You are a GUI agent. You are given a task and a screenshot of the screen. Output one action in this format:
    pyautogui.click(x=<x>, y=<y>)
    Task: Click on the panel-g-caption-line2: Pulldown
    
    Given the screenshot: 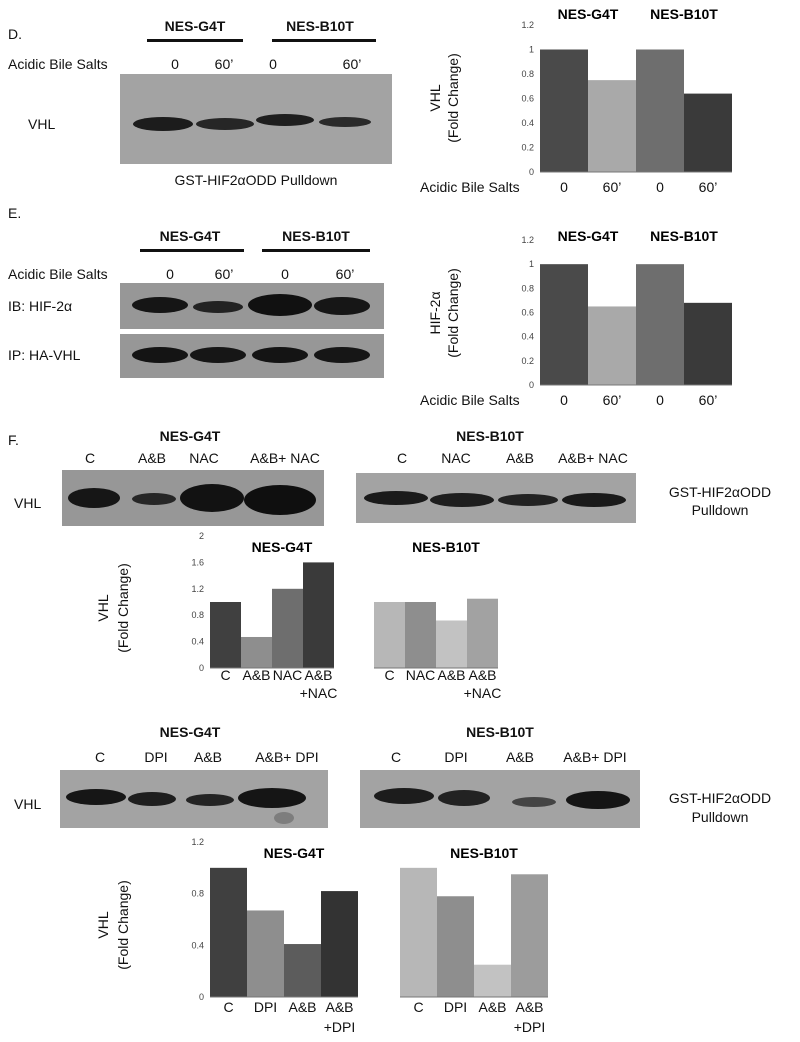 What is the action you would take?
    pyautogui.click(x=720, y=817)
    